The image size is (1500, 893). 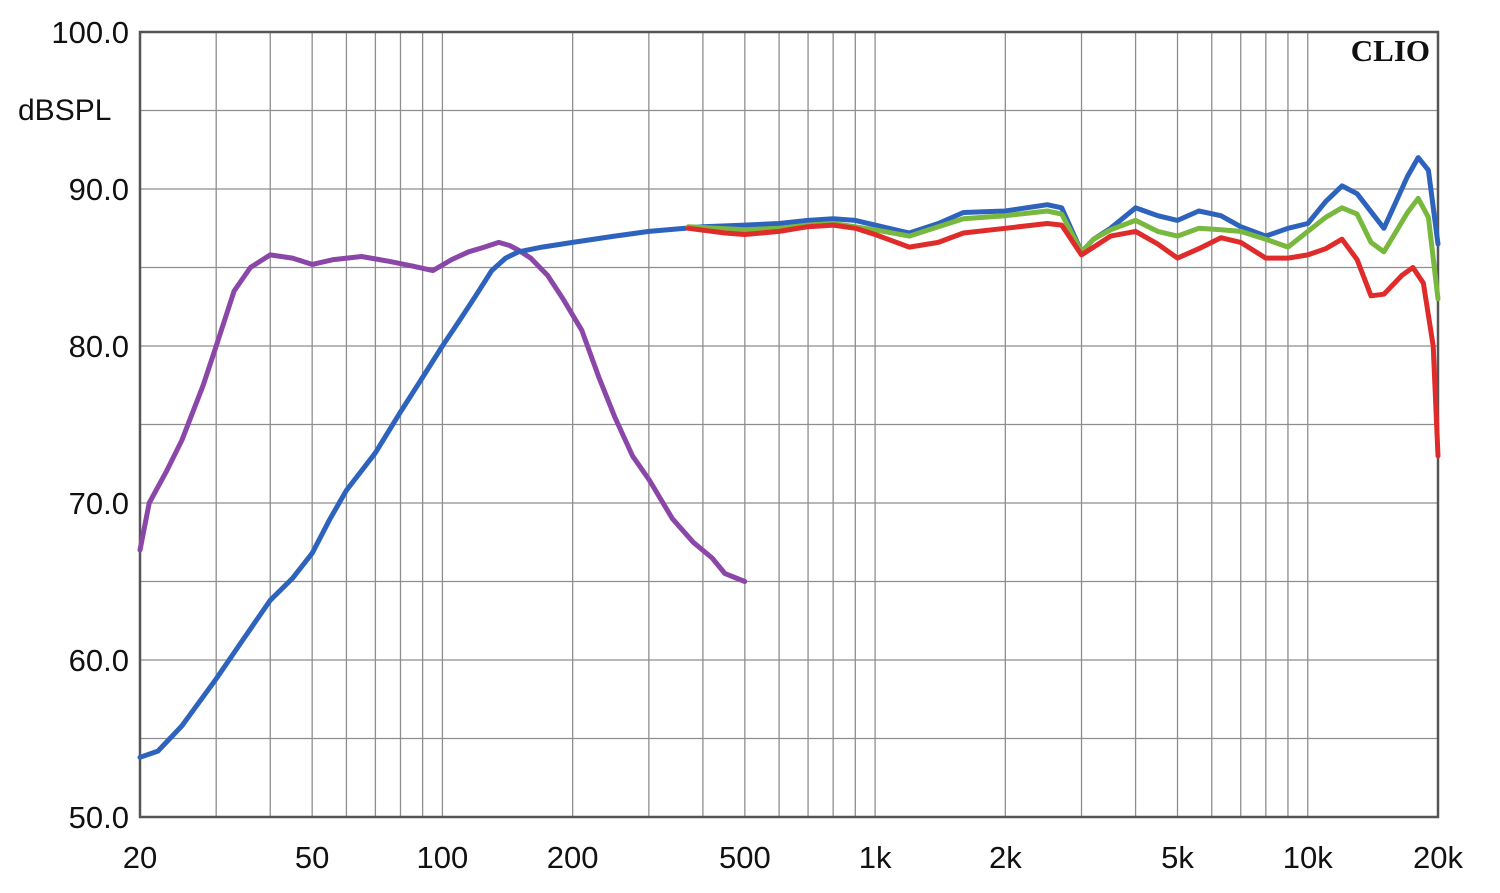 What do you see at coordinates (1390, 50) in the screenshot?
I see `brand-watermark: CLIO` at bounding box center [1390, 50].